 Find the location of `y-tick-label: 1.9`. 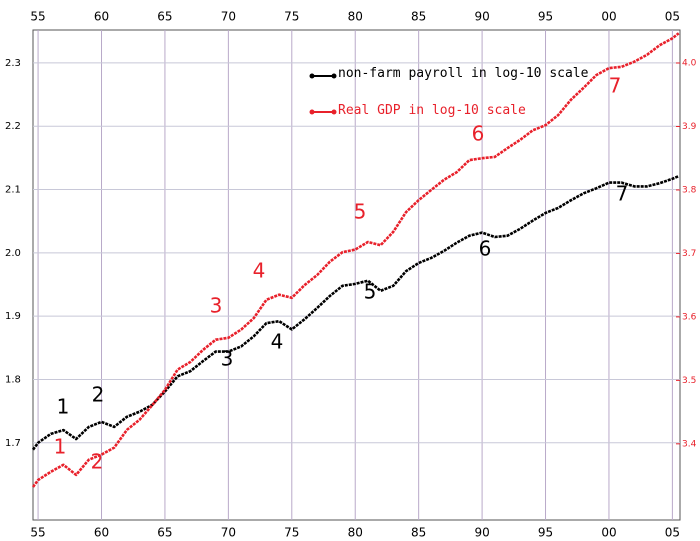

y-tick-label: 1.9 is located at coordinates (13, 316).